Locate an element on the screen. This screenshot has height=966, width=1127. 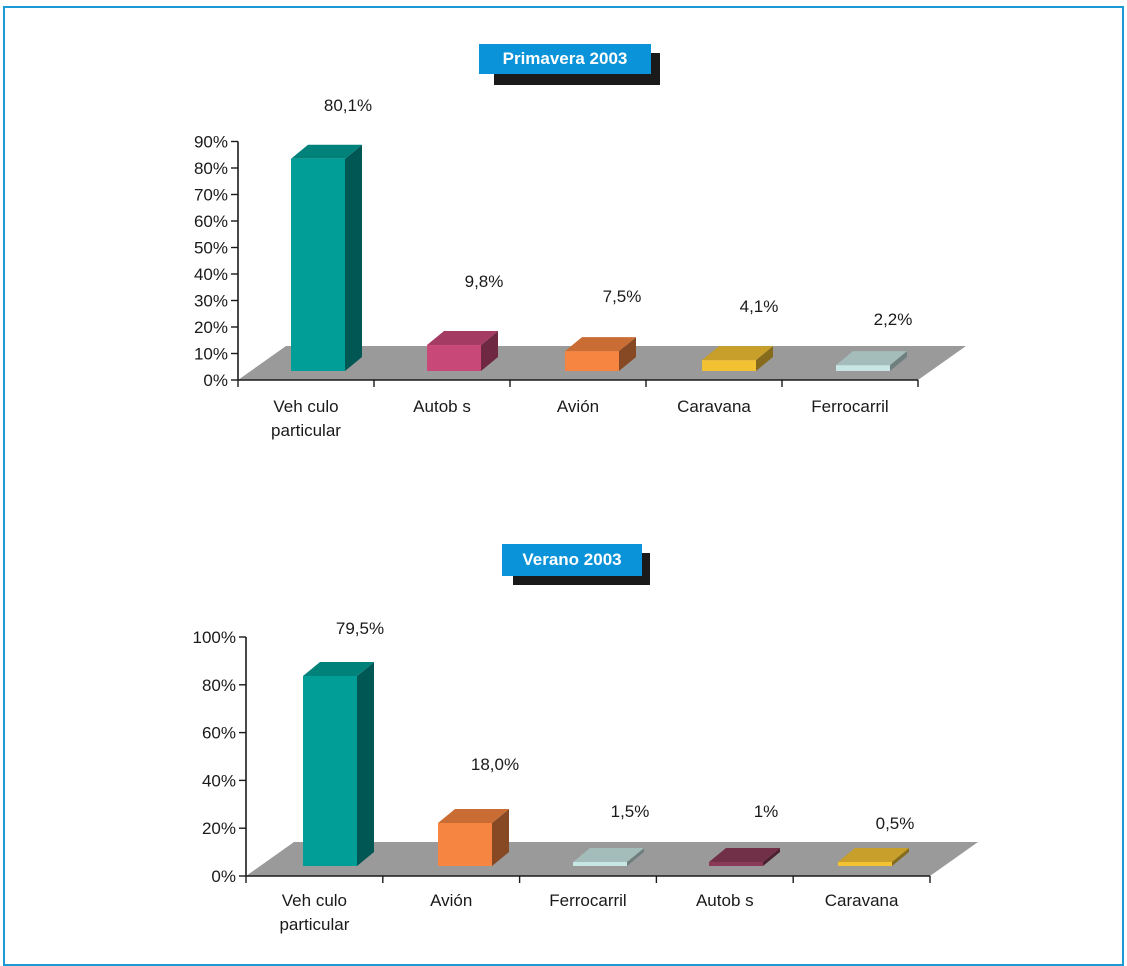
chart-2-y-tick-label: 60% is located at coordinates (219, 733).